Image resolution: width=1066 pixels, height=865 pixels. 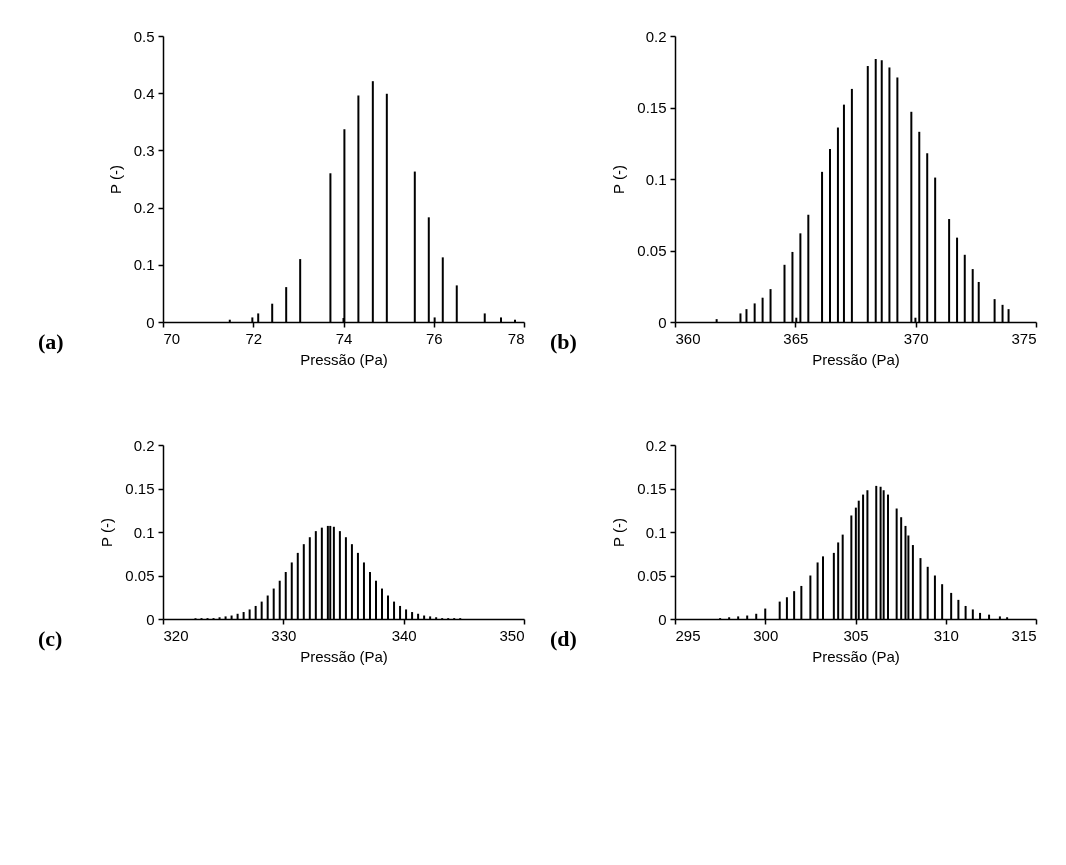 I want to click on x-tick-label: 305, so click(x=856, y=635).